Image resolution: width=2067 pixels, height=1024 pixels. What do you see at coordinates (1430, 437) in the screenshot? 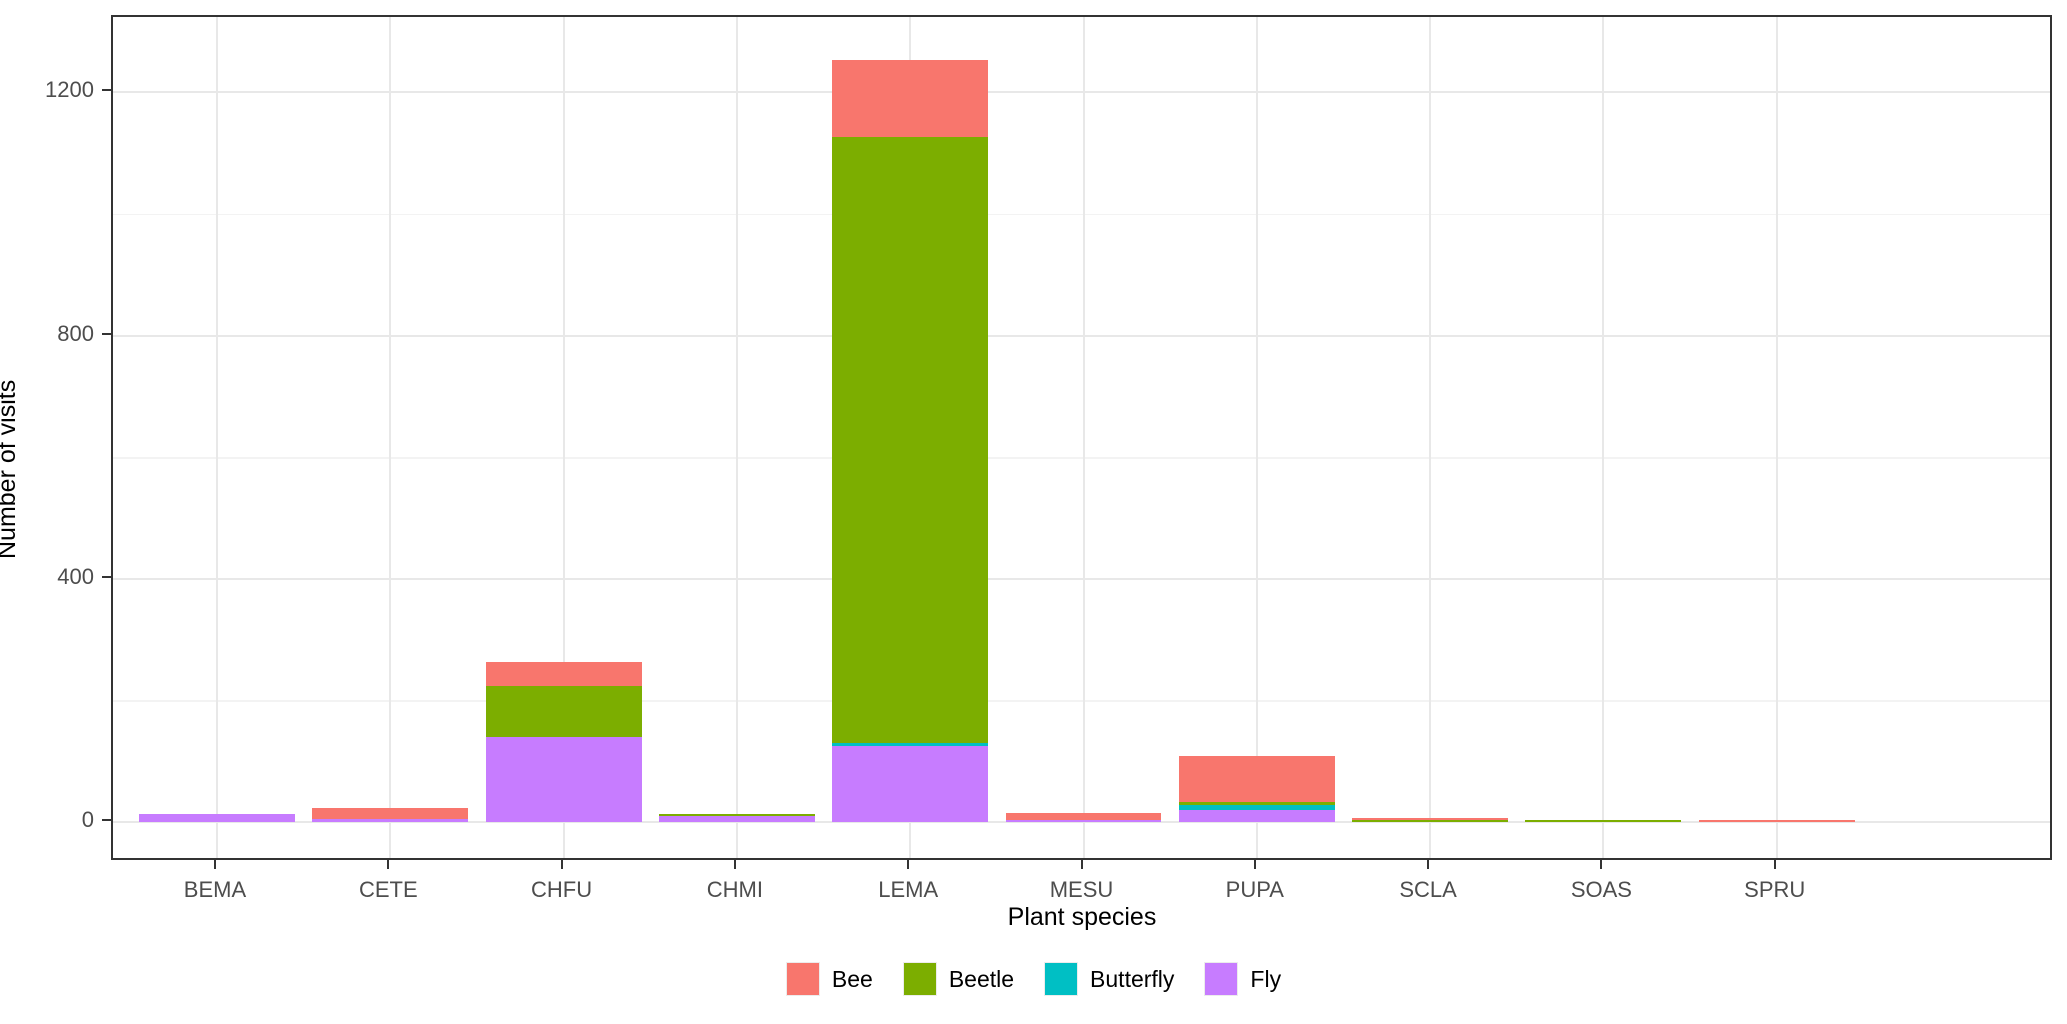
I see `gridline-category-scla` at bounding box center [1430, 437].